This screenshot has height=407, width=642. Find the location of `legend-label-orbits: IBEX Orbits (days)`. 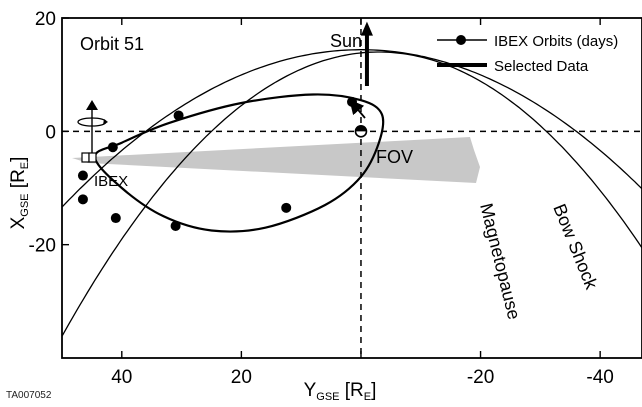

legend-label-orbits: IBEX Orbits (days) is located at coordinates (556, 41).